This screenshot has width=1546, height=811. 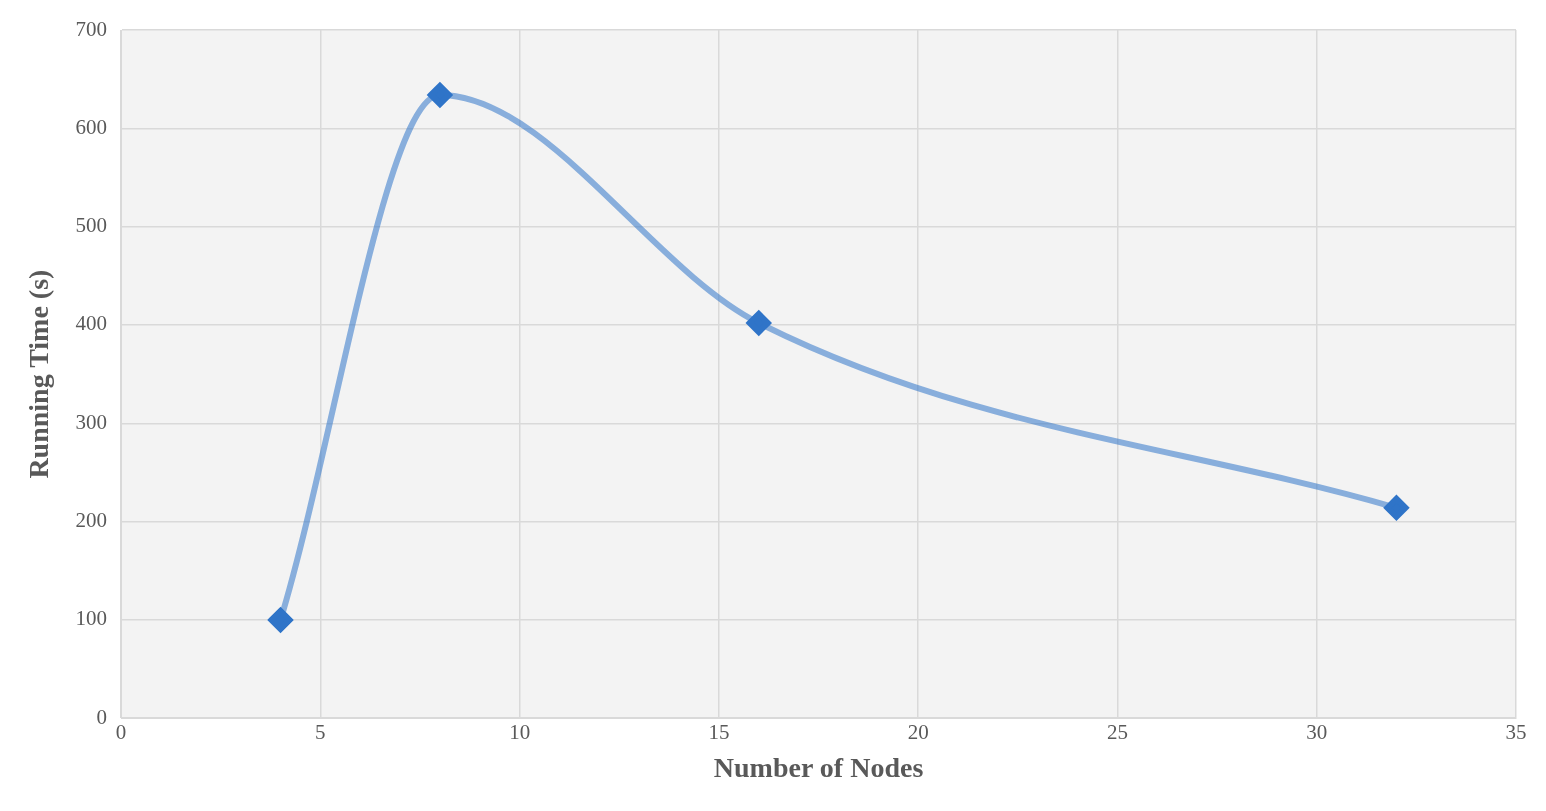 What do you see at coordinates (918, 732) in the screenshot?
I see `x-tick-label: 20` at bounding box center [918, 732].